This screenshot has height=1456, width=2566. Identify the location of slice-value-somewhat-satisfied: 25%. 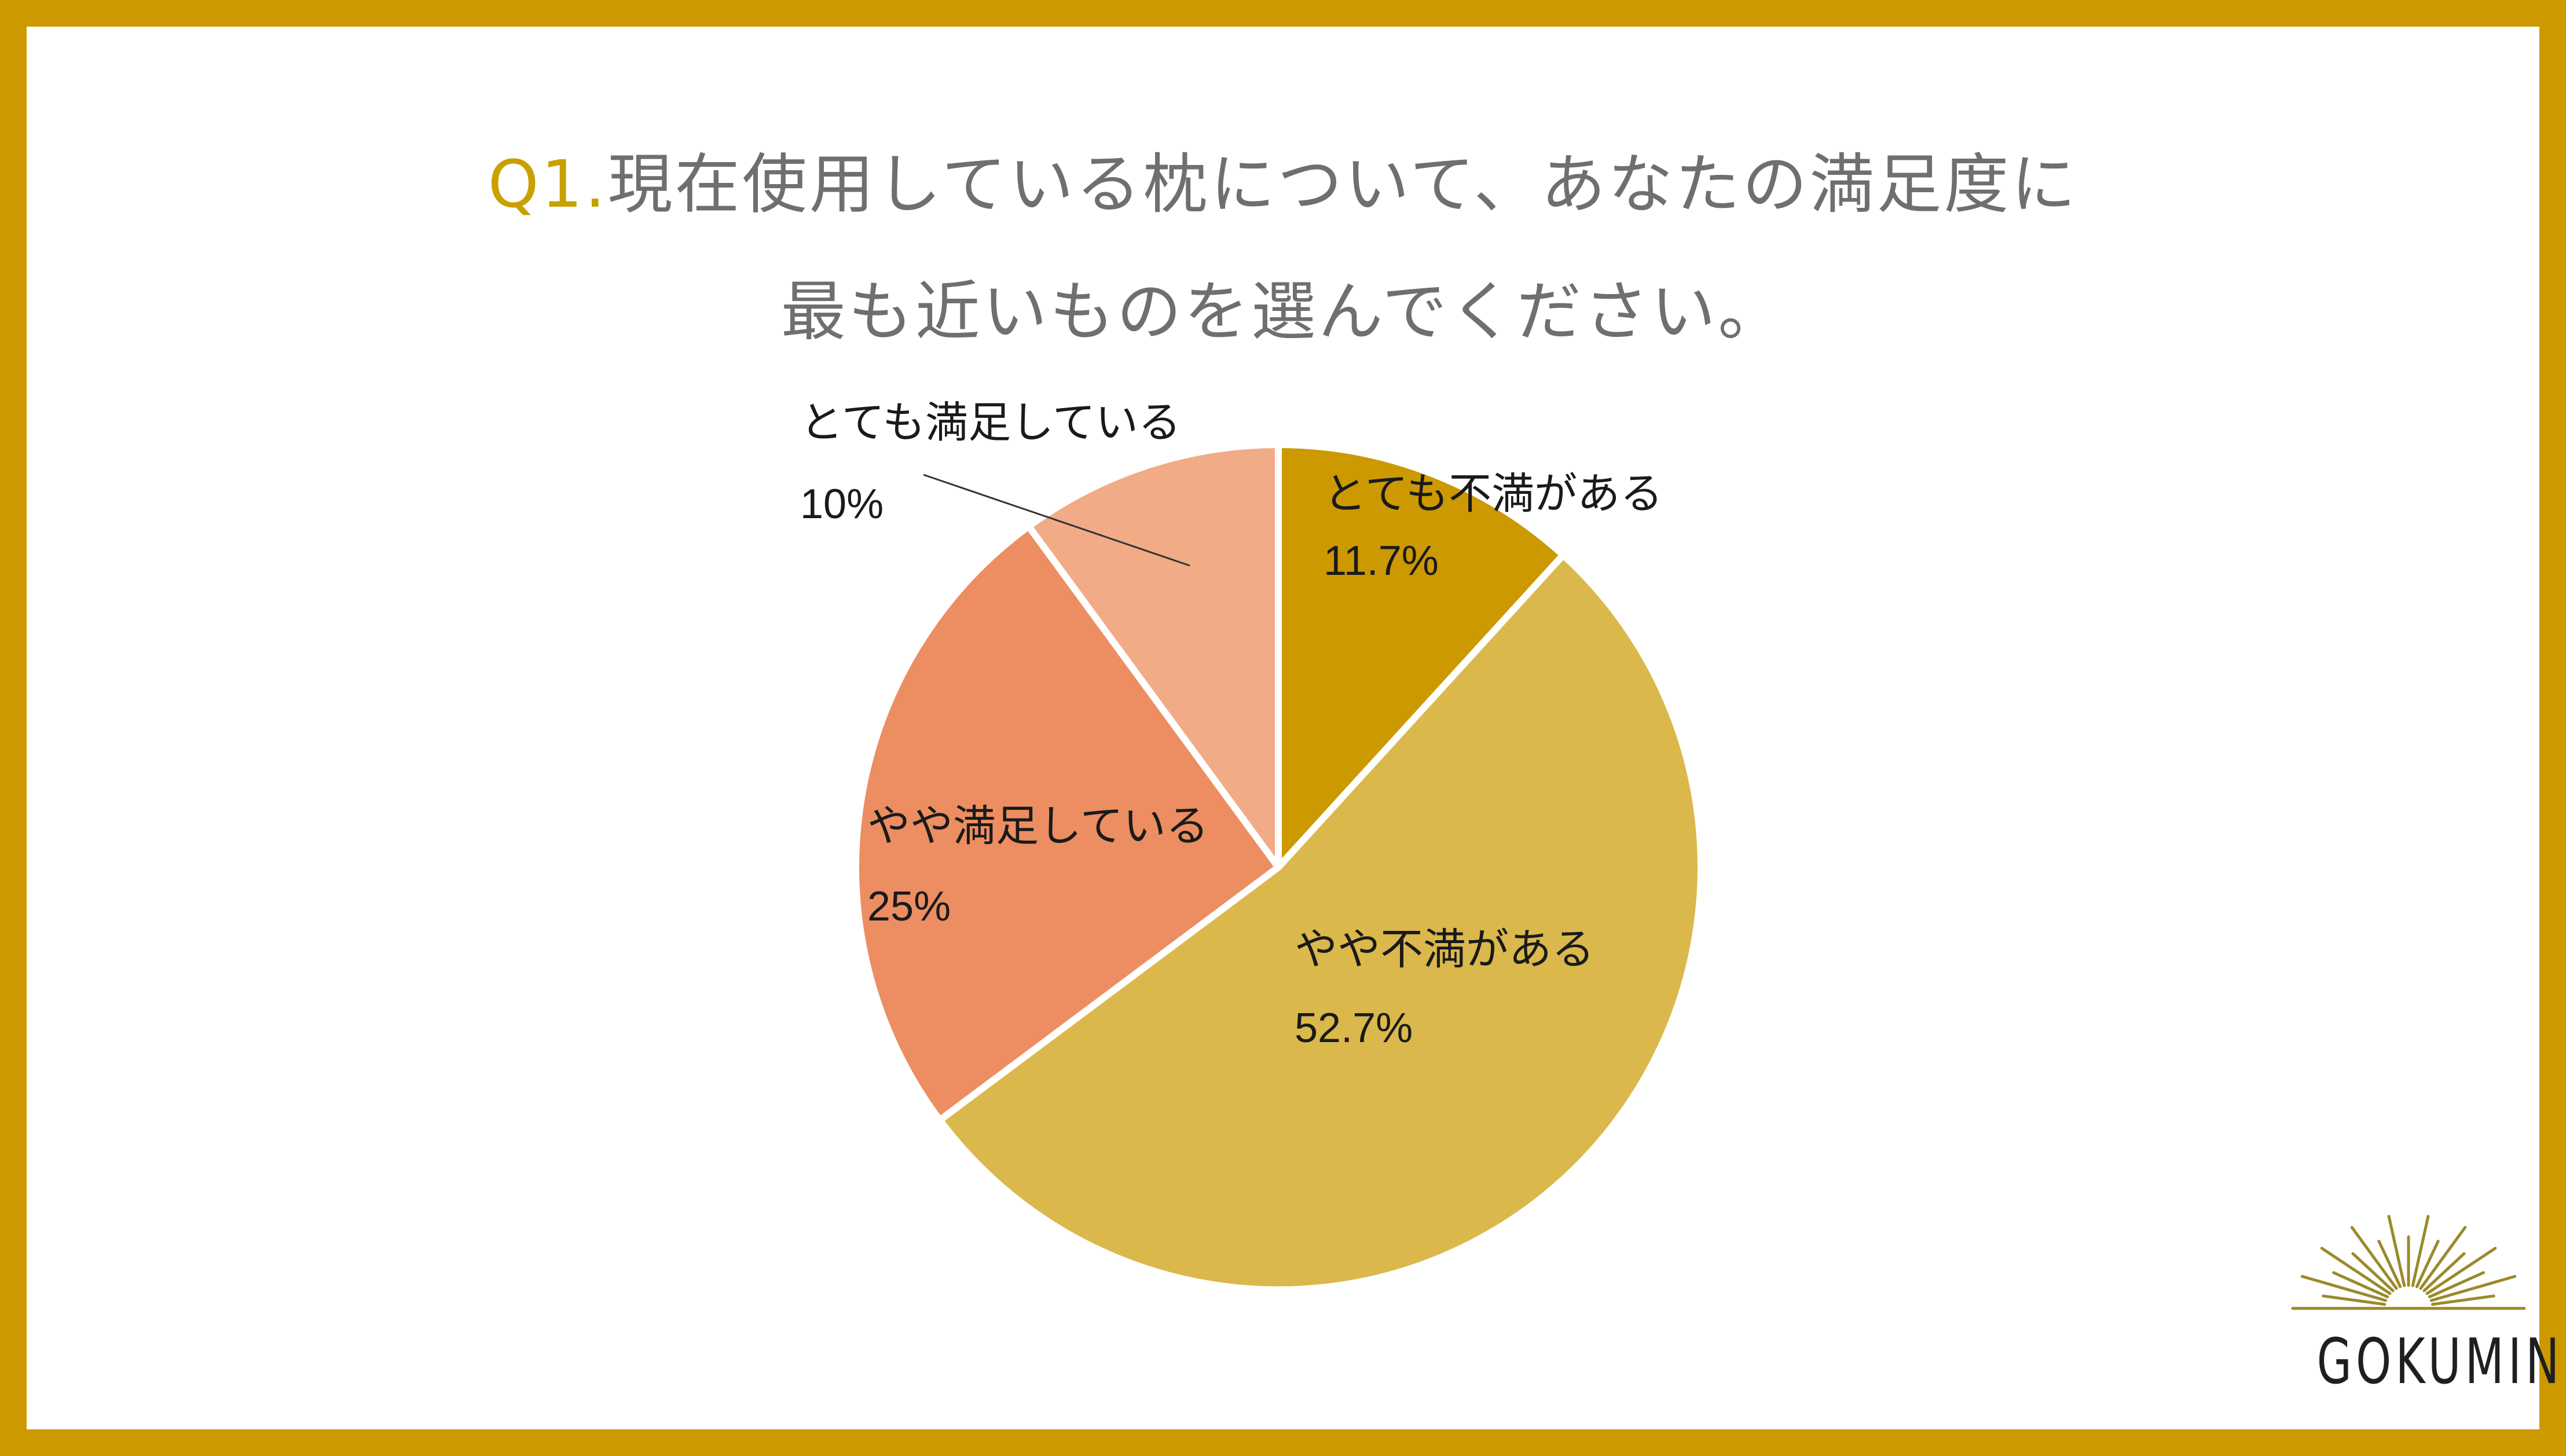
(909, 906).